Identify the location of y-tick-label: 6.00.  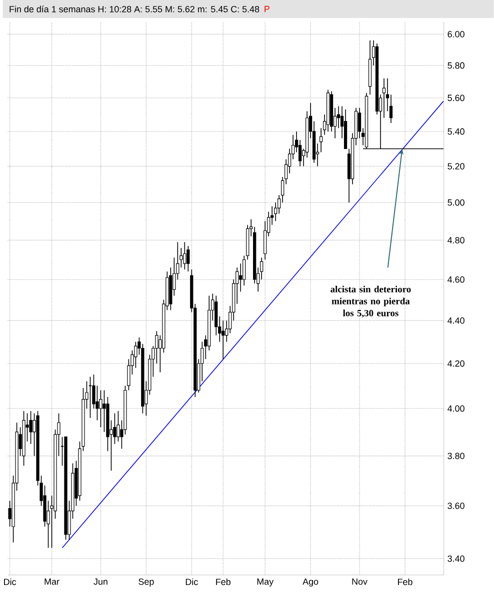
(456, 34).